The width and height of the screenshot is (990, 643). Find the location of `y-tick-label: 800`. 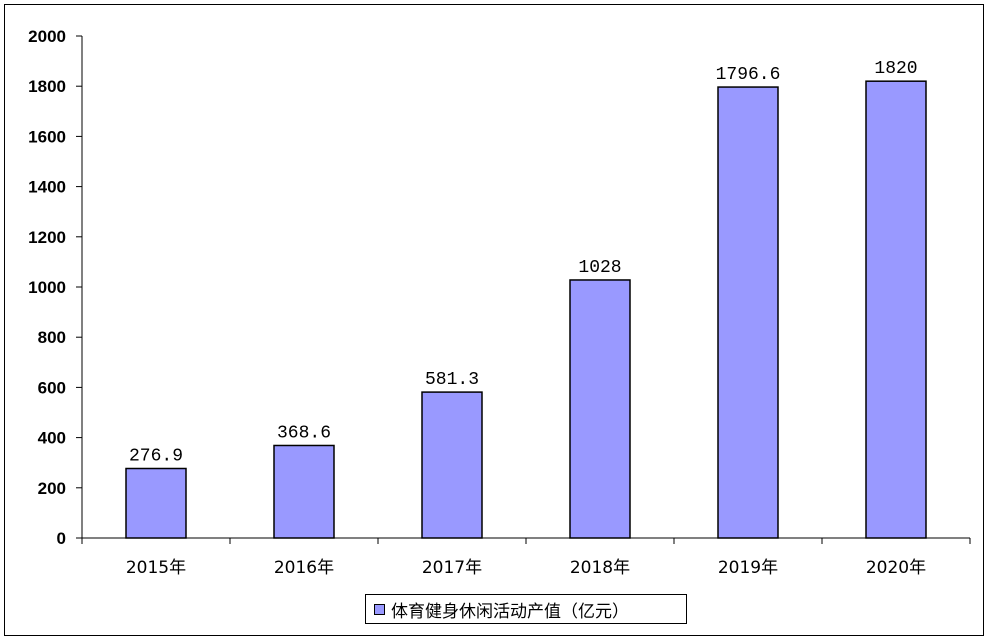

y-tick-label: 800 is located at coordinates (52, 337).